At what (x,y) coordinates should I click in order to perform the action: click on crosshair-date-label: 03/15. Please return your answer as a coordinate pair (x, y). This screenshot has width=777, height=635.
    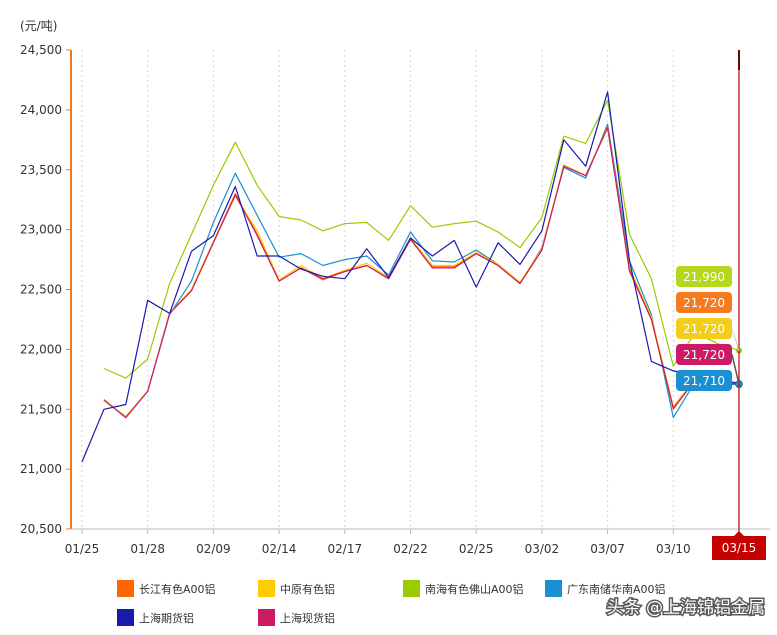
    Looking at the image, I should click on (739, 548).